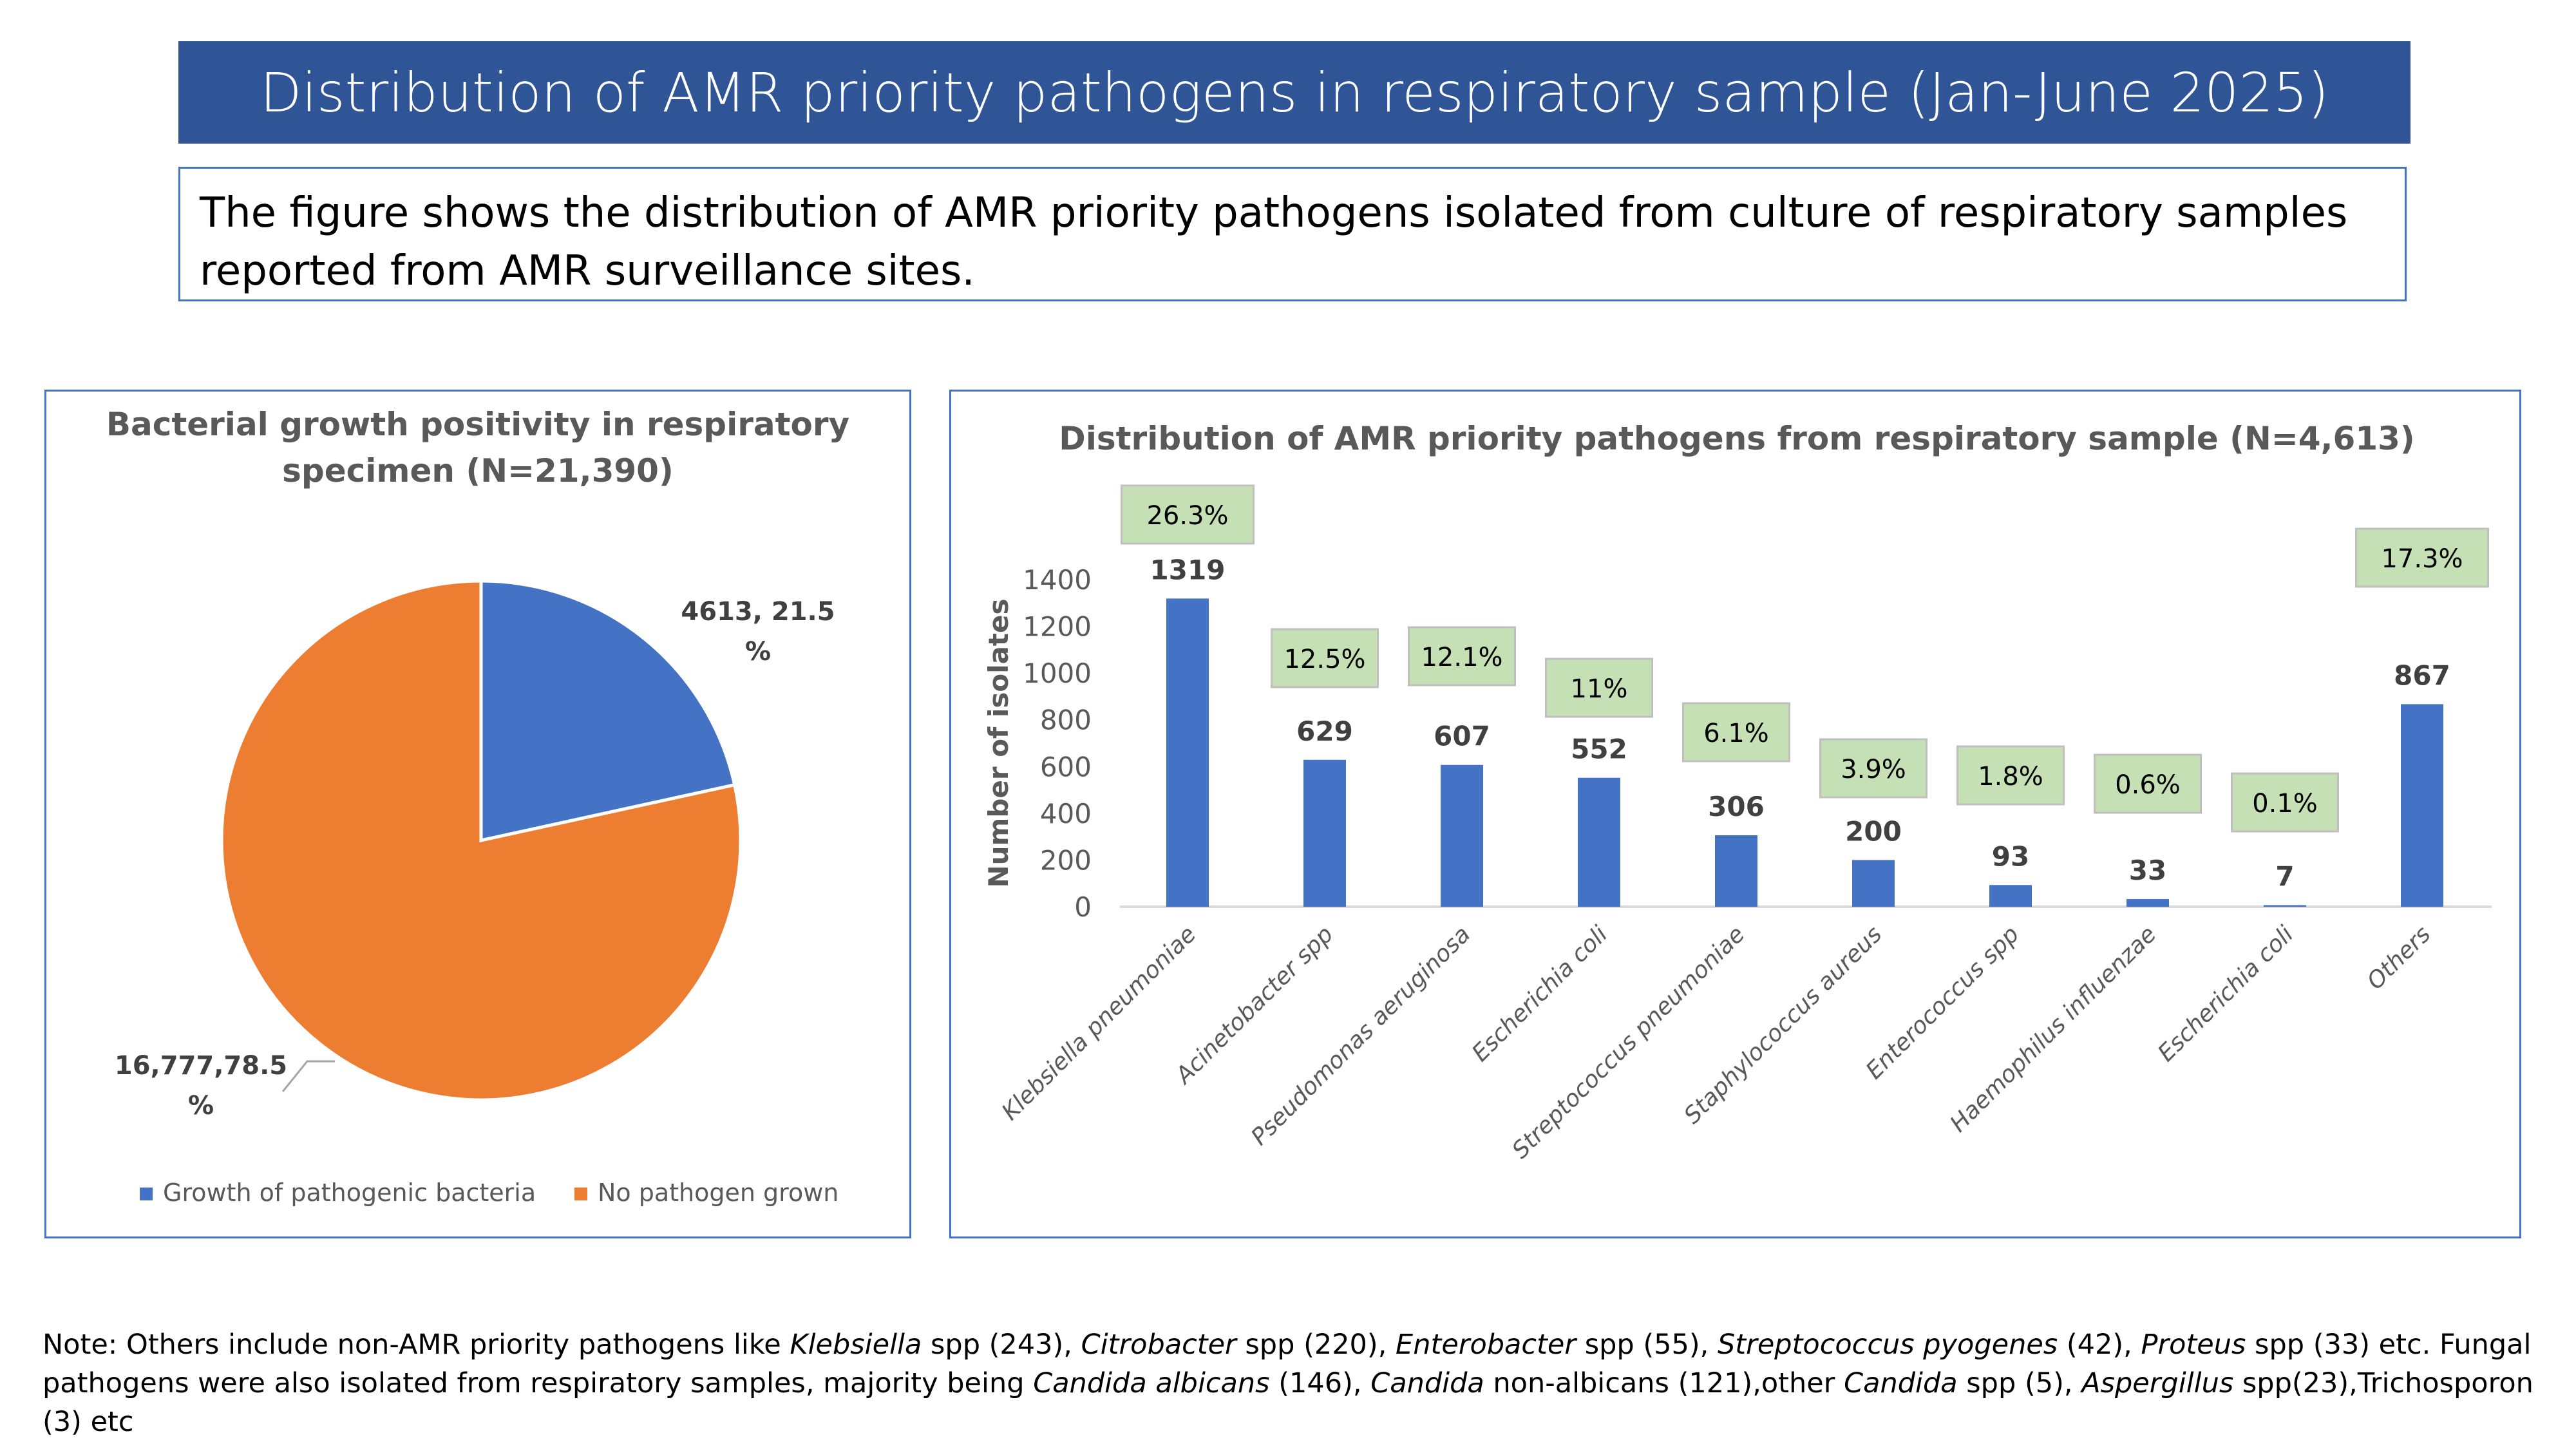 The height and width of the screenshot is (1449, 2576). What do you see at coordinates (1083, 907) in the screenshot?
I see `y-tick-label: 0` at bounding box center [1083, 907].